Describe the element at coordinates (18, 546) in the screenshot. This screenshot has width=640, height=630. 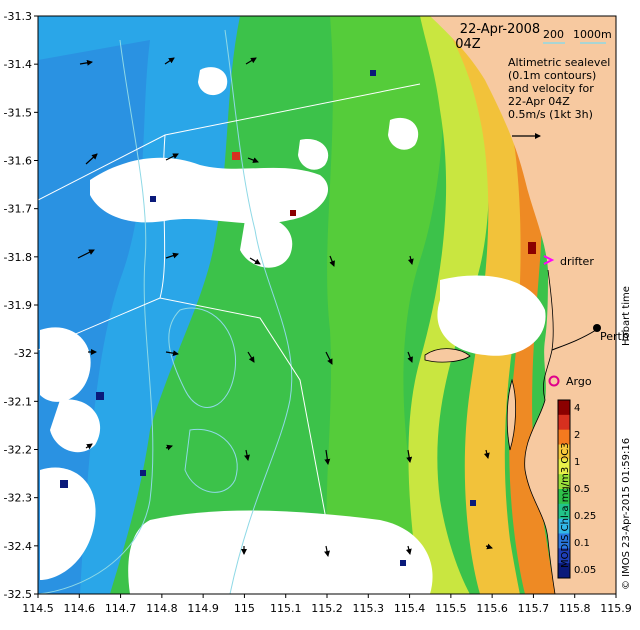
I see `y-tick-label: -32.4` at that location.